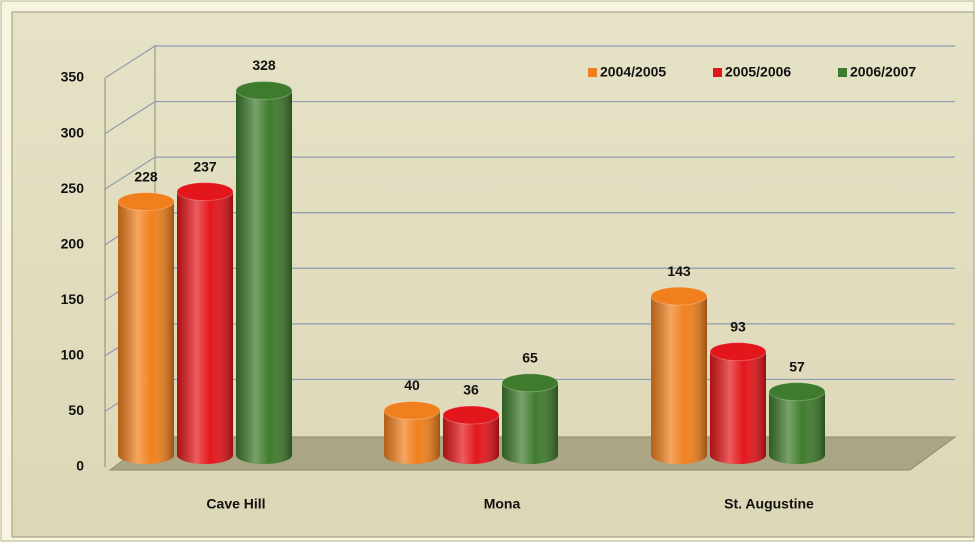 The width and height of the screenshot is (975, 547). What do you see at coordinates (797, 366) in the screenshot?
I see `data-label: 57` at bounding box center [797, 366].